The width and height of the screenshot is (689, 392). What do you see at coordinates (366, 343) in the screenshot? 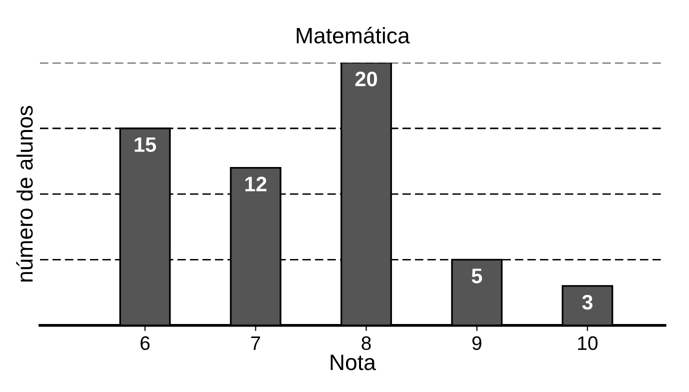
I see `x-tick-label: 8` at bounding box center [366, 343].